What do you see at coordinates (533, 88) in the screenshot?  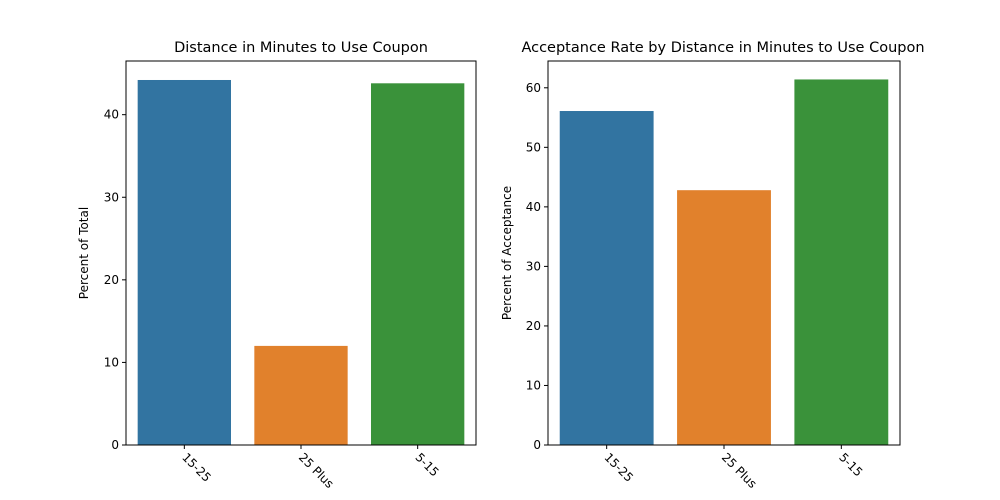 I see `chart-2-y-tick-label: 60` at bounding box center [533, 88].